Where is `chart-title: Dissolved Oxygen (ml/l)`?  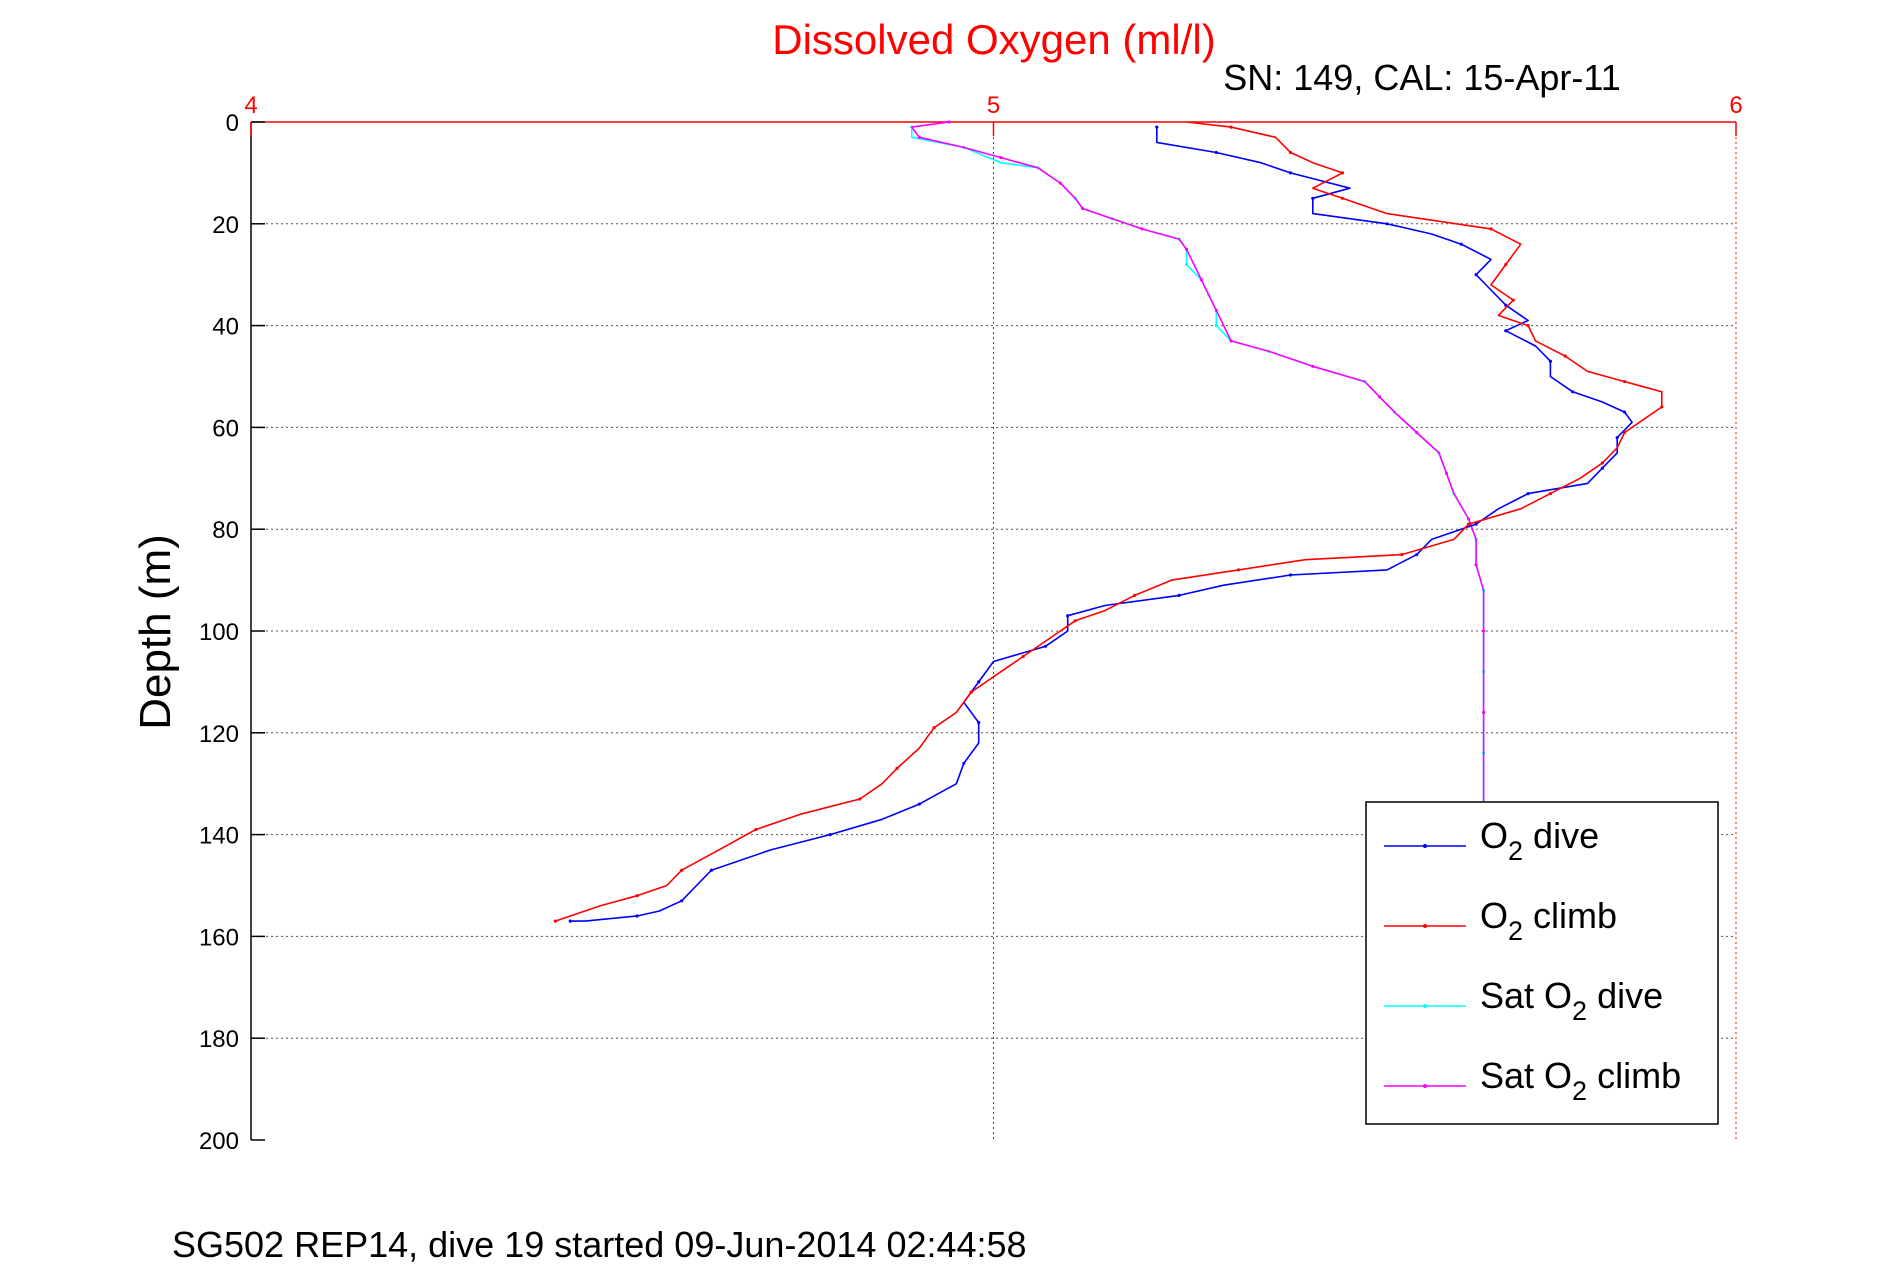 chart-title: Dissolved Oxygen (ml/l) is located at coordinates (993, 39).